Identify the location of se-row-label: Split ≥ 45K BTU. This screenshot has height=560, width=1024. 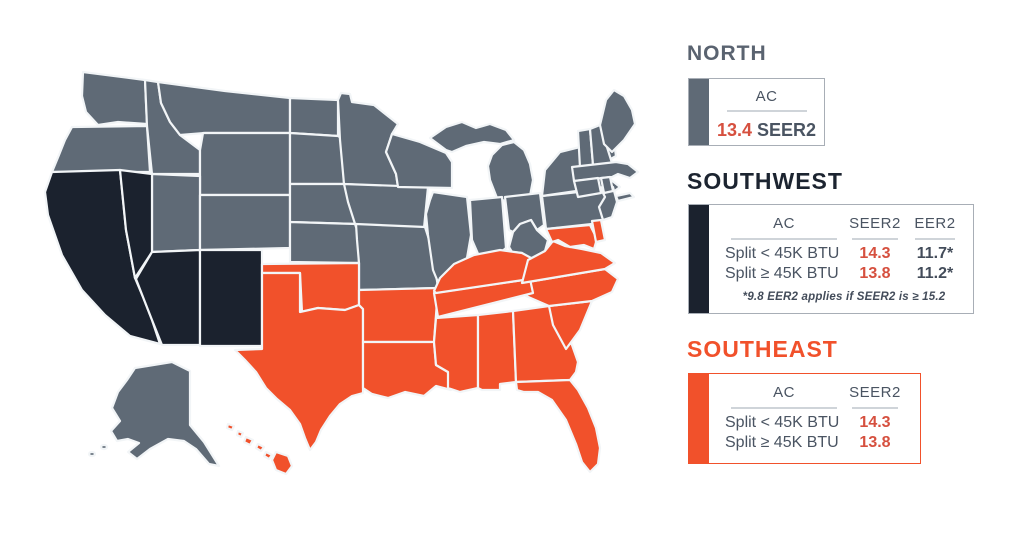
(782, 442).